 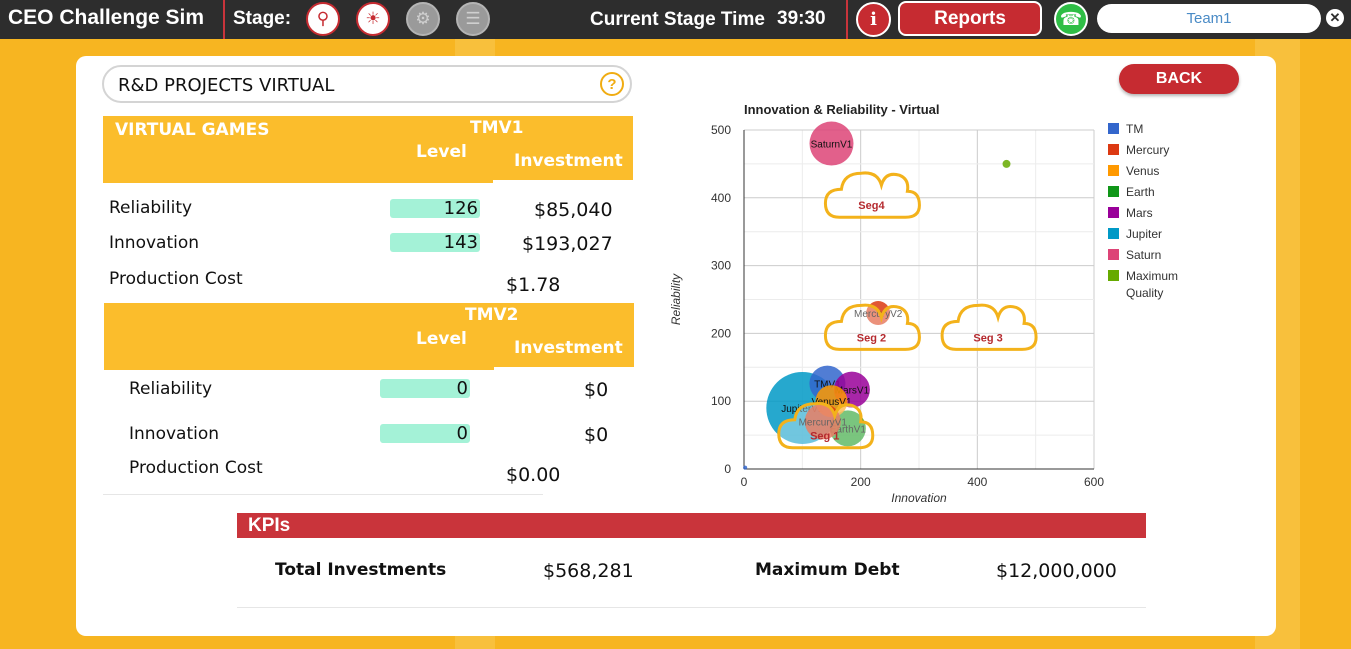 What do you see at coordinates (721, 130) in the screenshot?
I see `y-tick-label: 500` at bounding box center [721, 130].